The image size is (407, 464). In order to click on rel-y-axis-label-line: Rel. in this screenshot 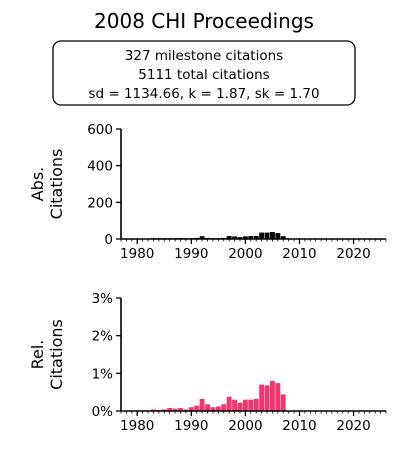, I will do `click(37, 355)`.